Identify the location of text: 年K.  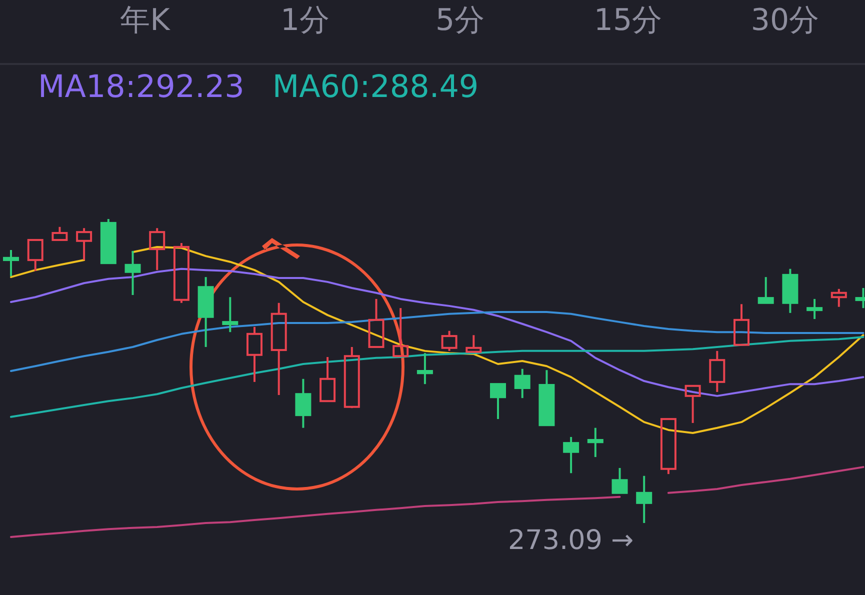
(146, 20).